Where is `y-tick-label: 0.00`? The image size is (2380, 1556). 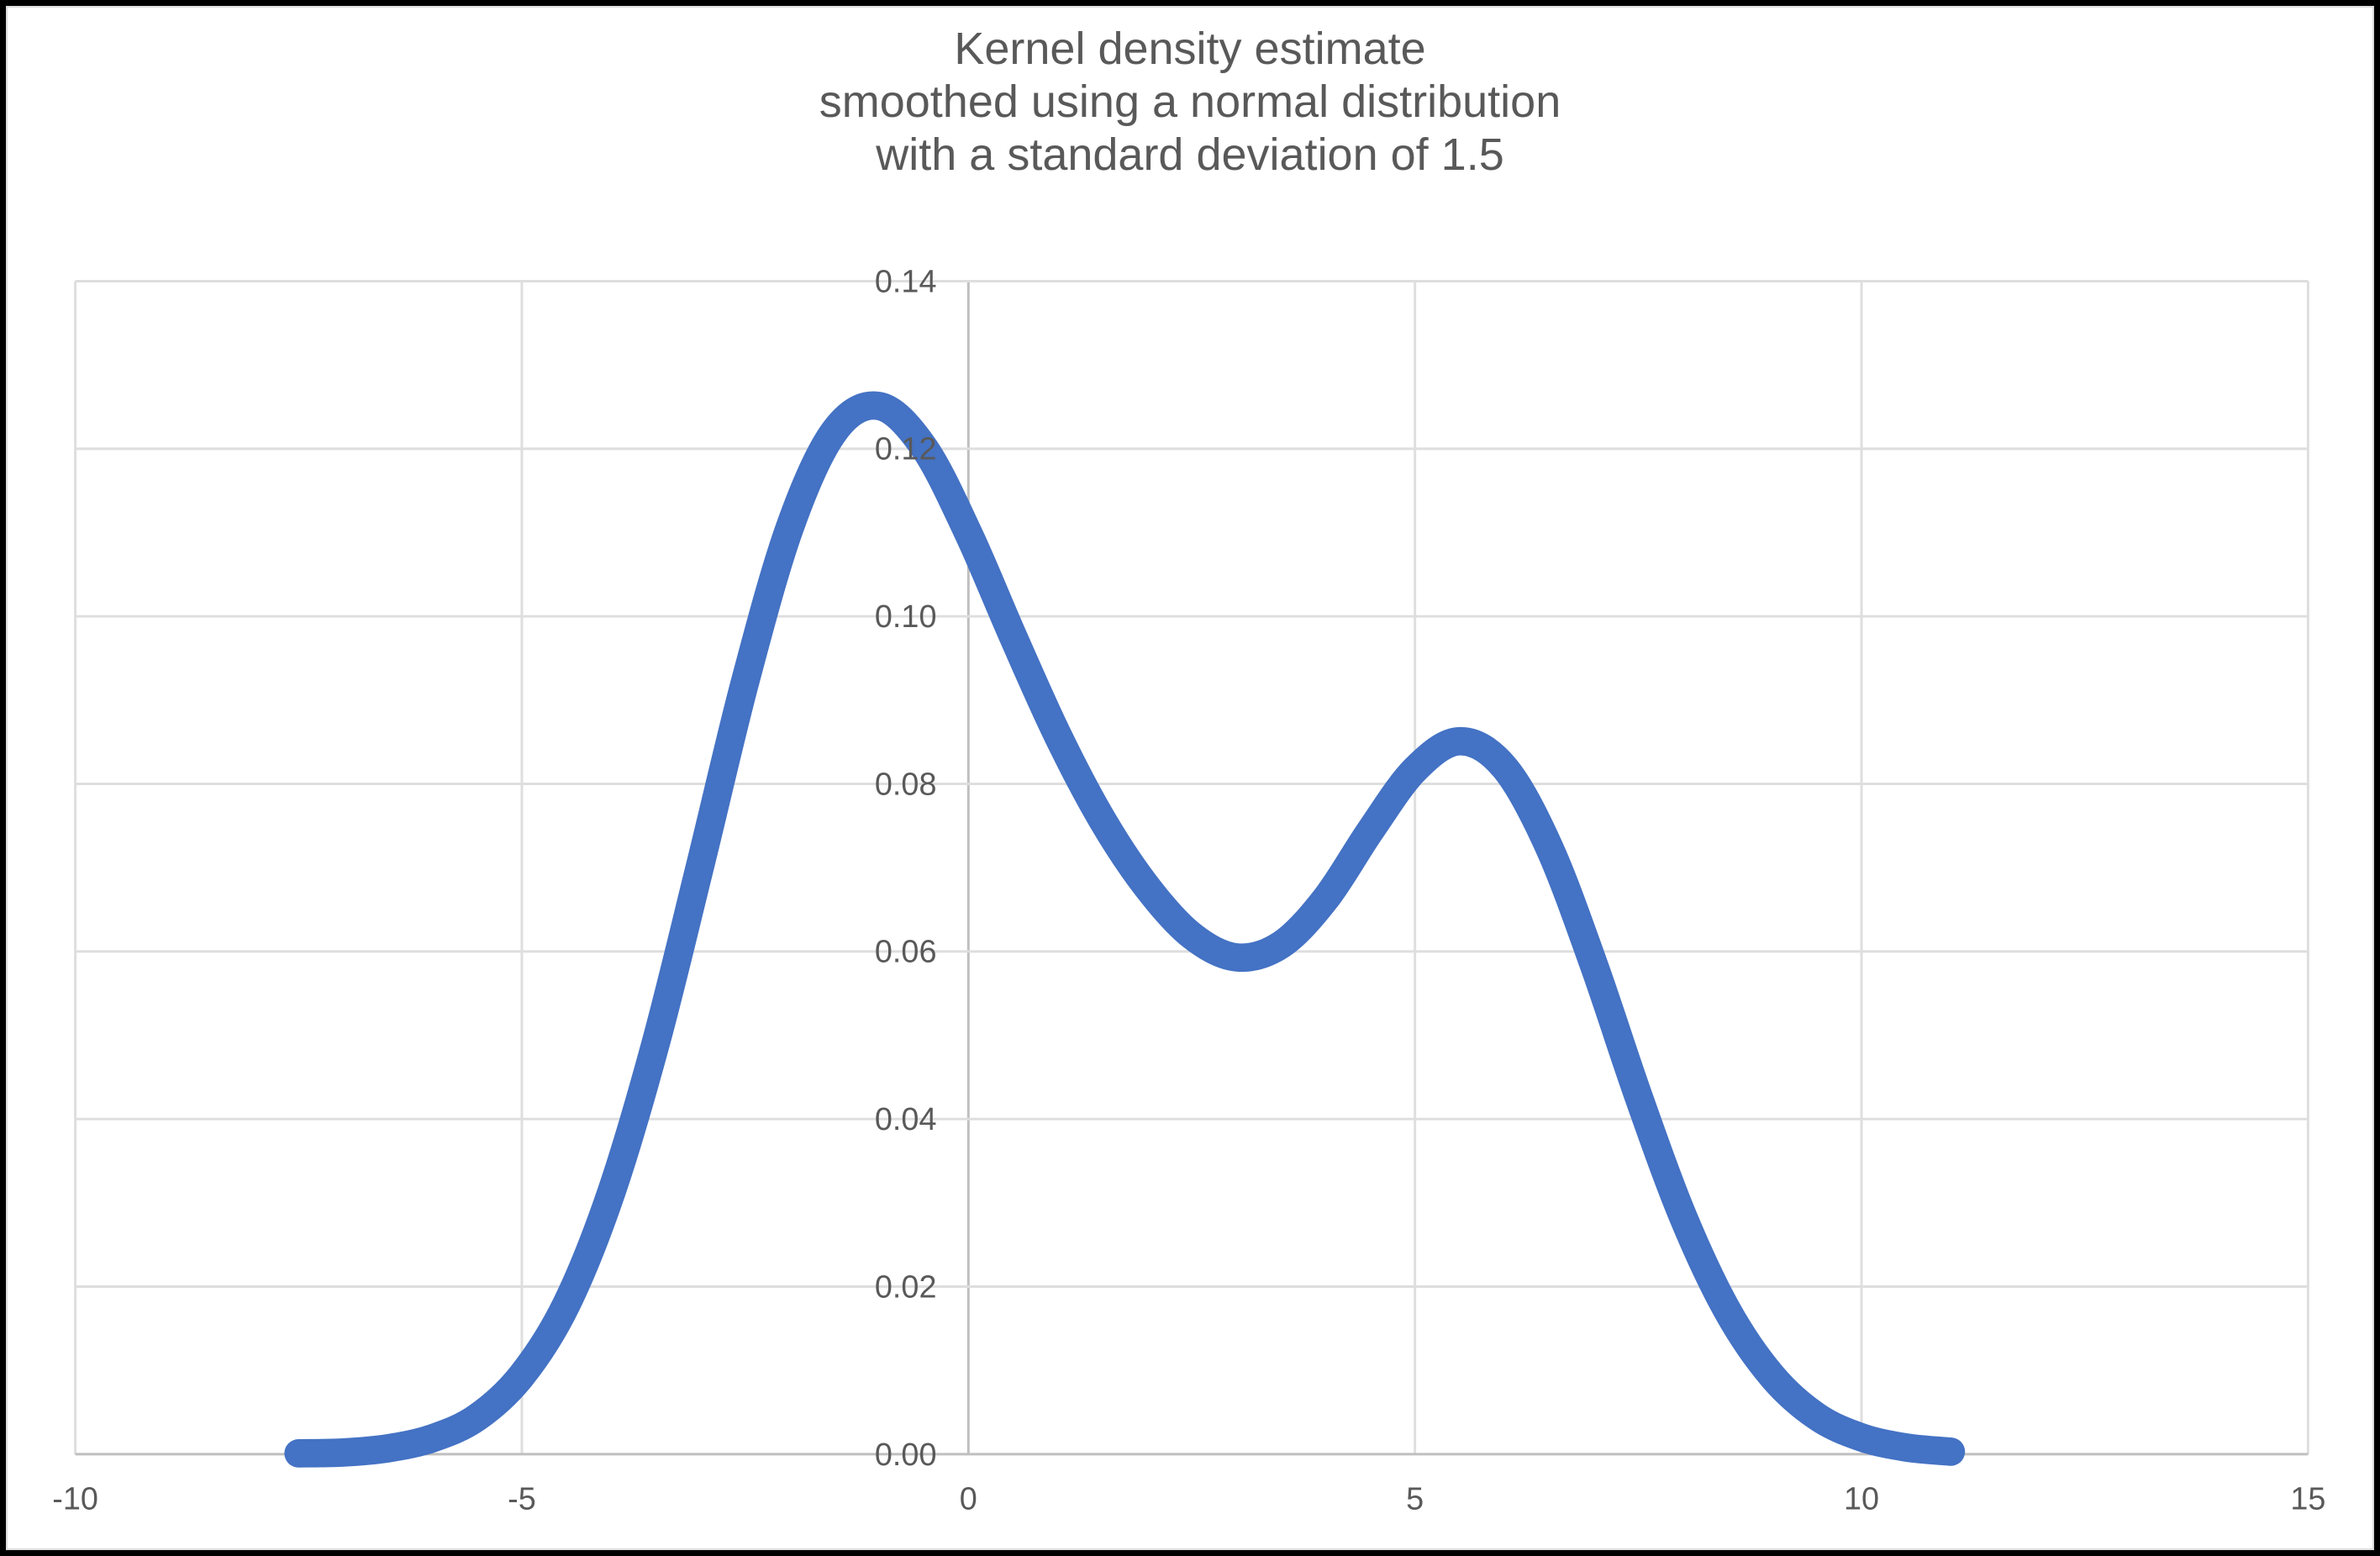 y-tick-label: 0.00 is located at coordinates (906, 1455).